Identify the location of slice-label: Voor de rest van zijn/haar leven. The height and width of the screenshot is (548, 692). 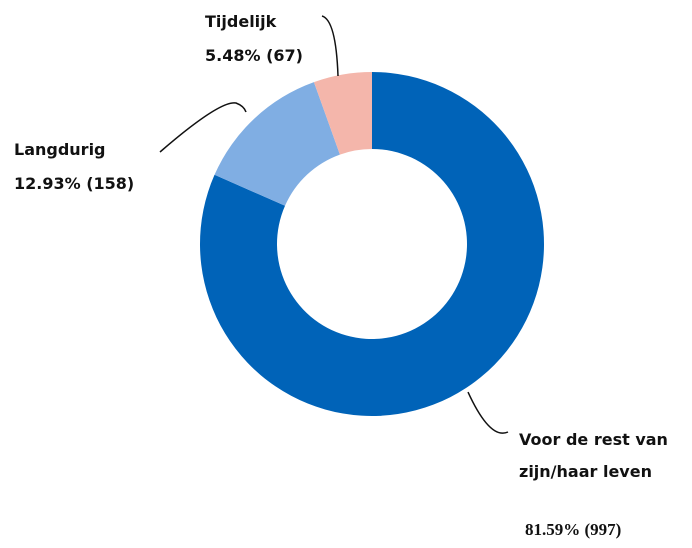
(593, 455).